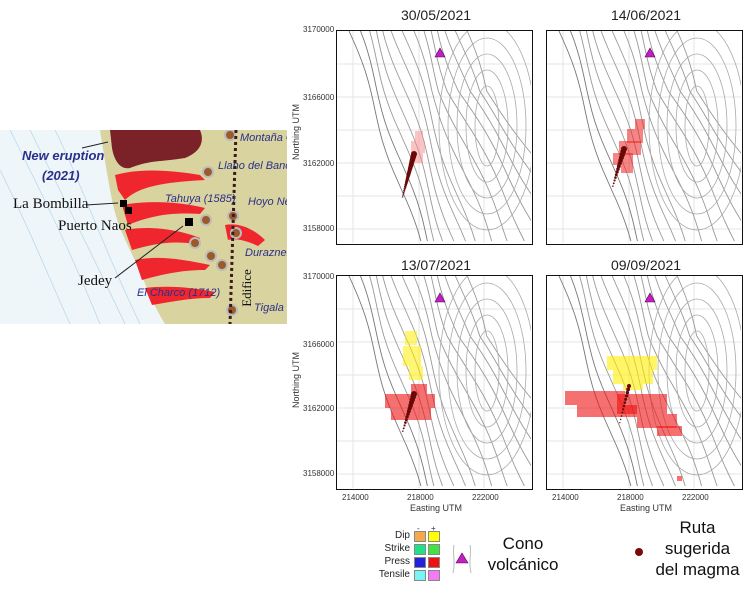  I want to click on legend-label: Press, so click(397, 561).